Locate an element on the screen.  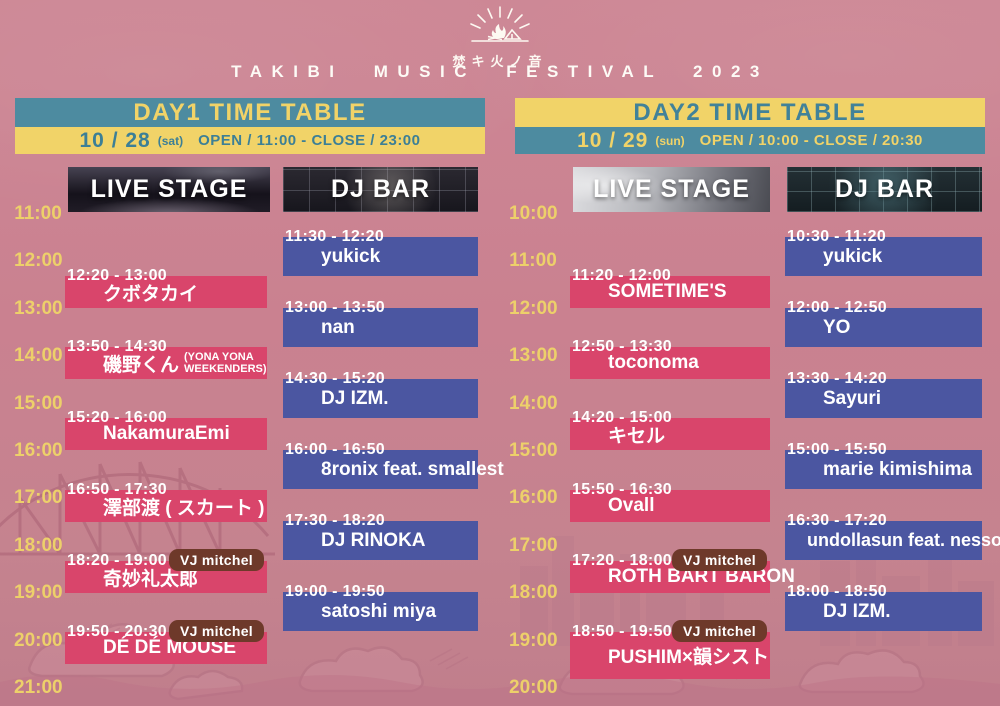
event-block: 16:30 - 17:20 undollasun feat. nessow is located at coordinates (892, 536).